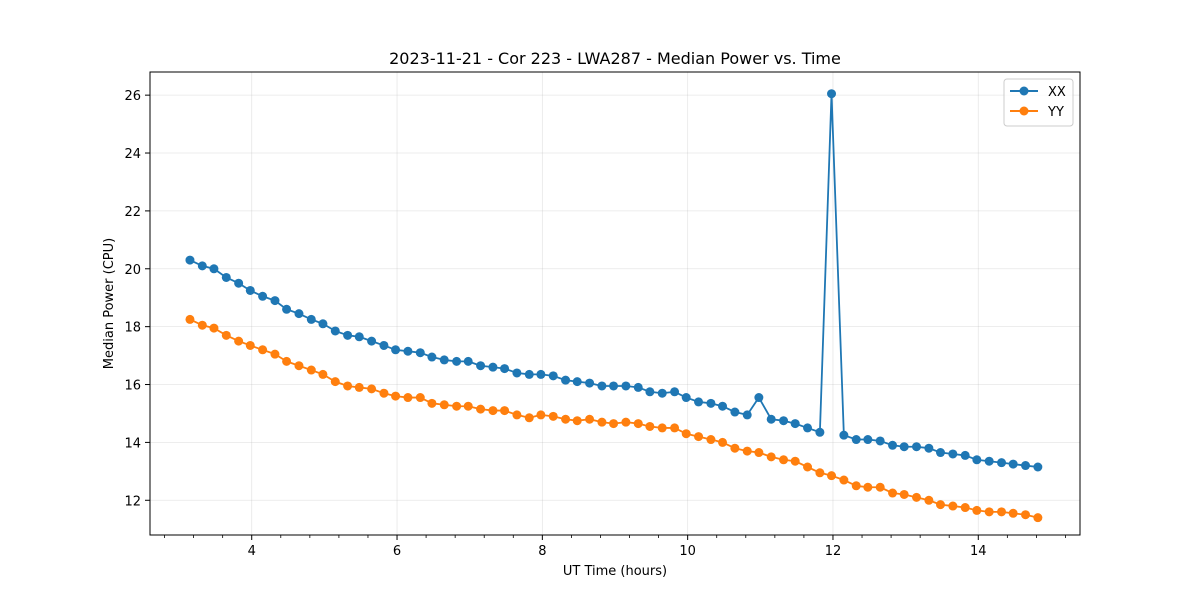 The image size is (1200, 600). What do you see at coordinates (132, 443) in the screenshot?
I see `y-tick-label: 14` at bounding box center [132, 443].